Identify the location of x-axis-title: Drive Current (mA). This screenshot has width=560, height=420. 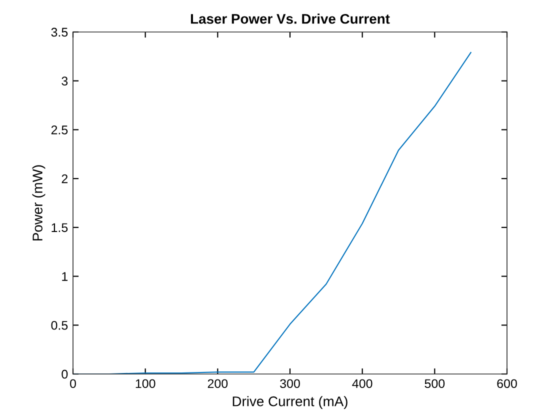
(290, 403).